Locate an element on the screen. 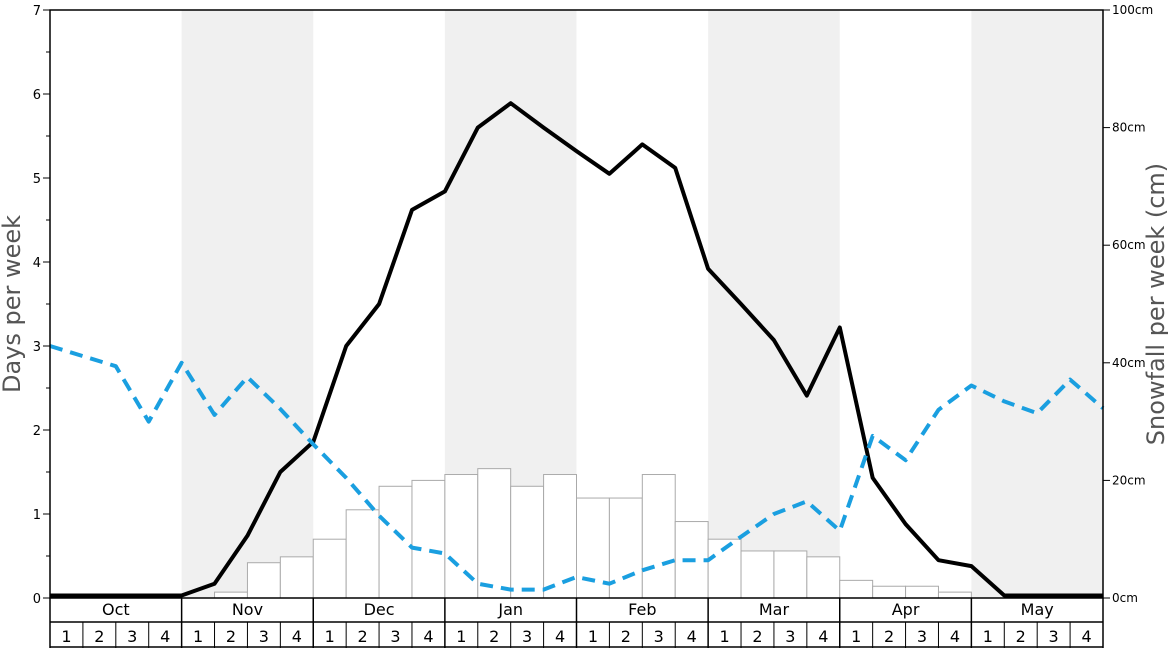  left-axis: 0 1 2 3 4 5 6 7 is located at coordinates (41, 305).